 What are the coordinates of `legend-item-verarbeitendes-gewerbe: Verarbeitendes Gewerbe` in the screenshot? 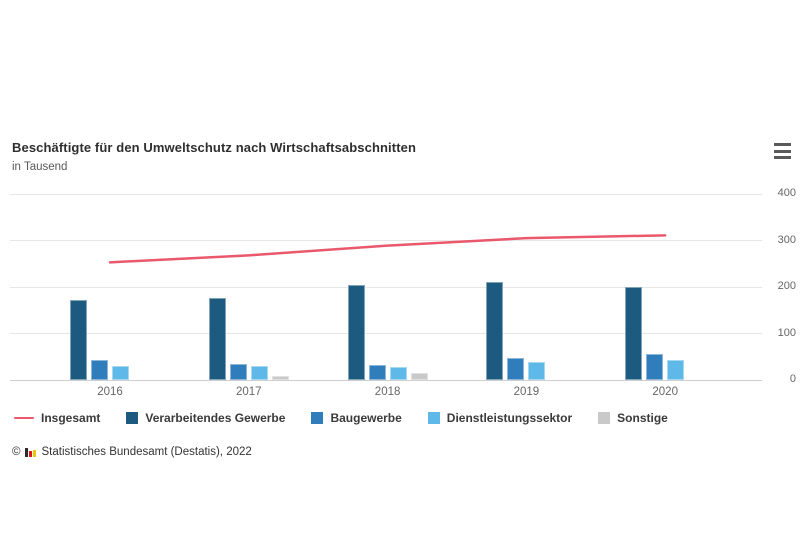 It's located at (205, 418).